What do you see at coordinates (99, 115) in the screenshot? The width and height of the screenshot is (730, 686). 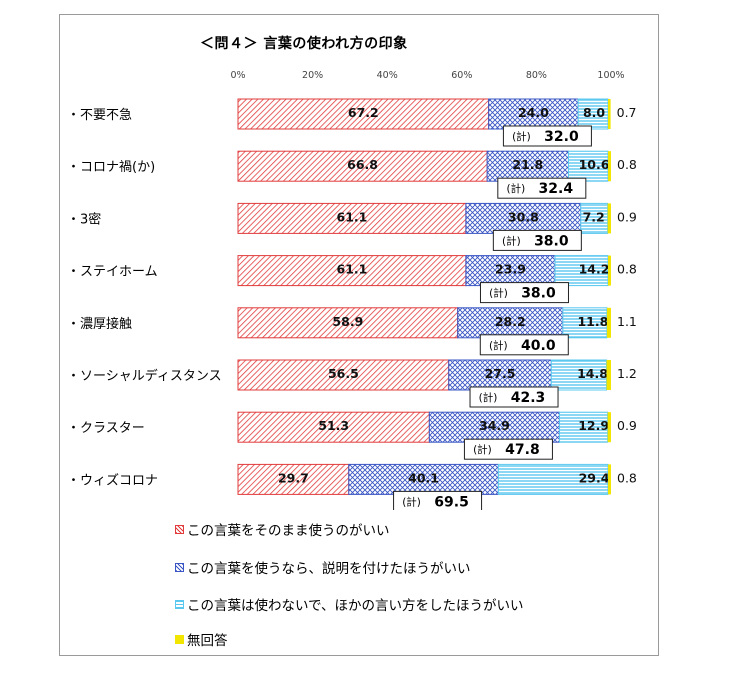 I see `category-label: ・不要不急` at bounding box center [99, 115].